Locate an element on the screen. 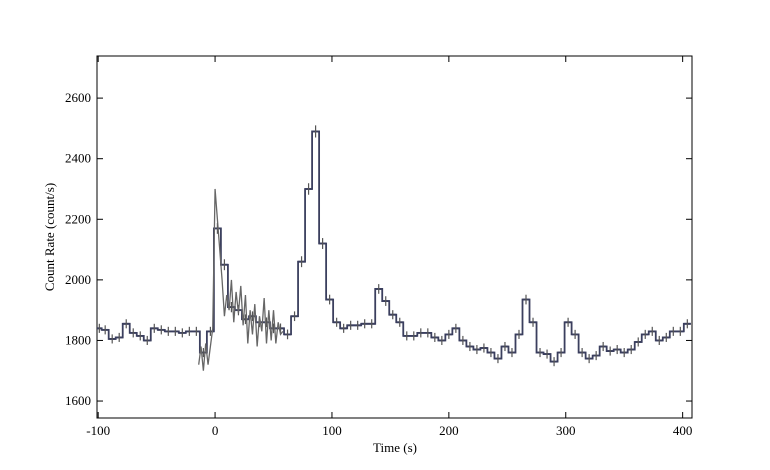  y-tick-label: 1600 is located at coordinates (78, 400).